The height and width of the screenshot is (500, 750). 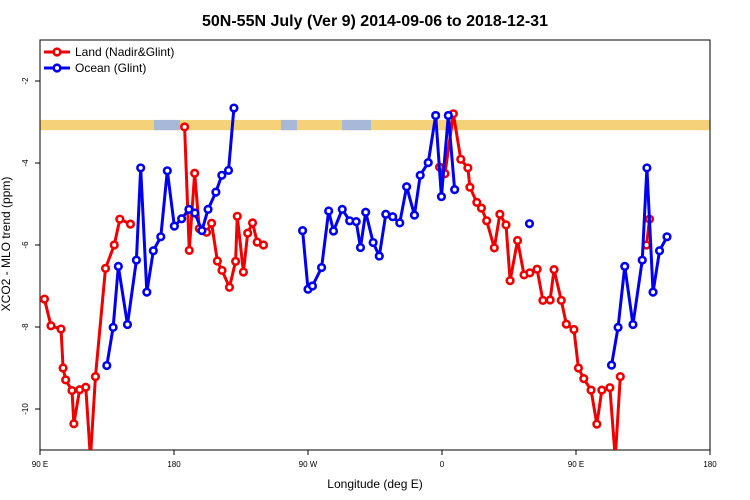 What do you see at coordinates (25, 245) in the screenshot?
I see `y-tick-label-2: -6` at bounding box center [25, 245].